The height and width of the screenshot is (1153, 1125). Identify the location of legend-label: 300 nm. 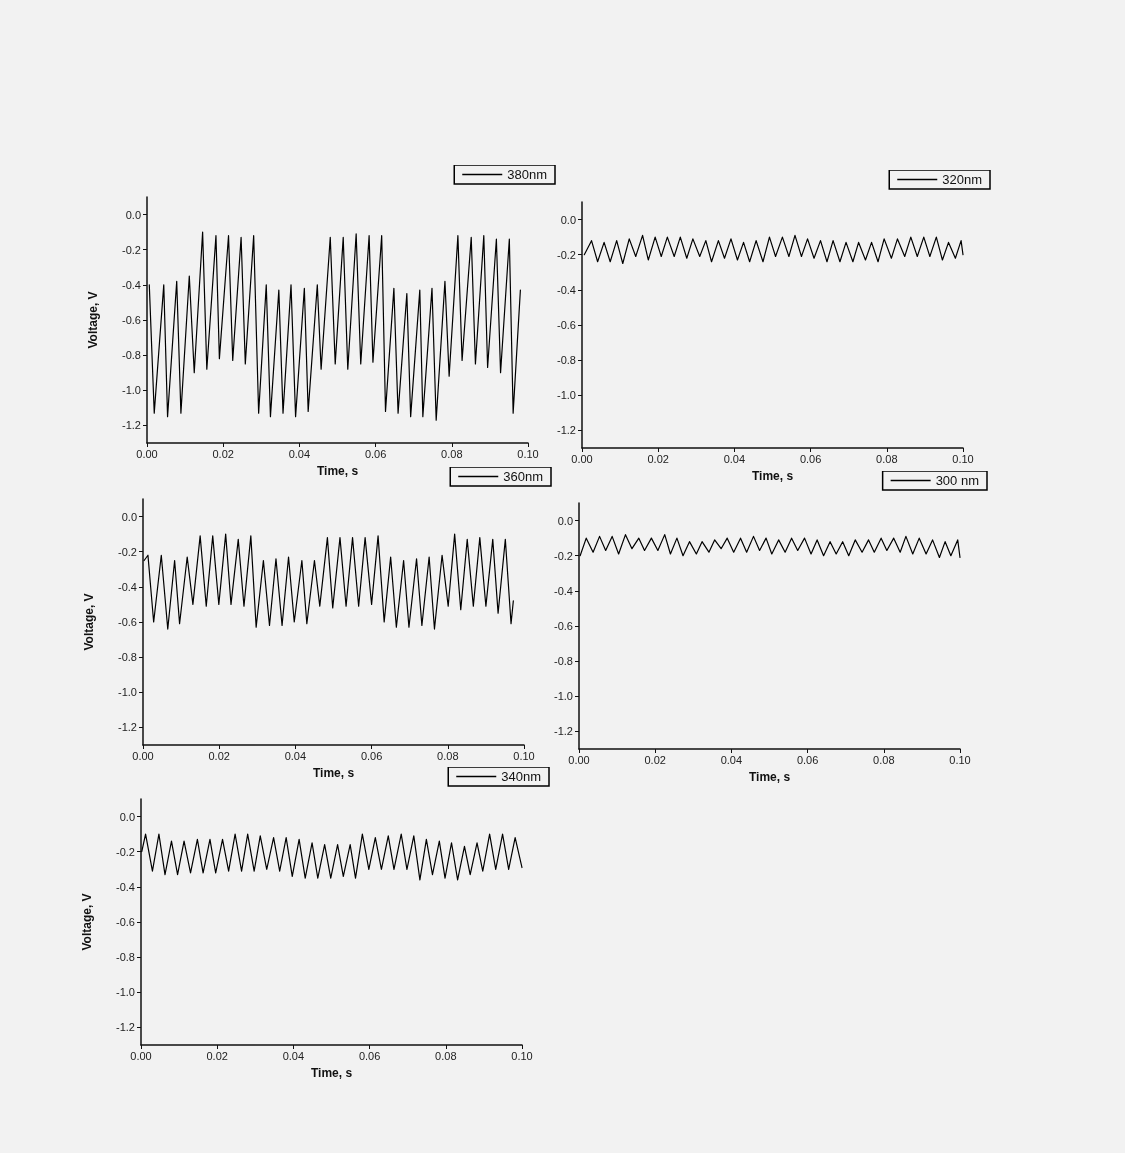
(957, 480).